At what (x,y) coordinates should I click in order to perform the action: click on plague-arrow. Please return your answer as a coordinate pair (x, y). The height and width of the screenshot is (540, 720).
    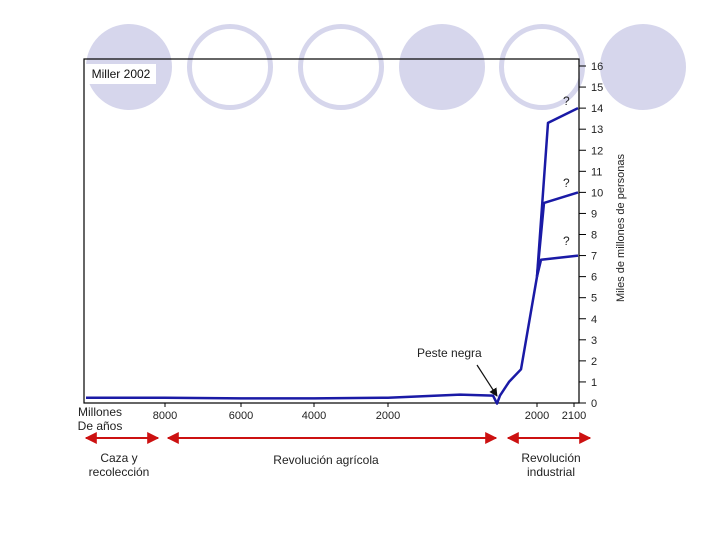
    Looking at the image, I should click on (487, 380).